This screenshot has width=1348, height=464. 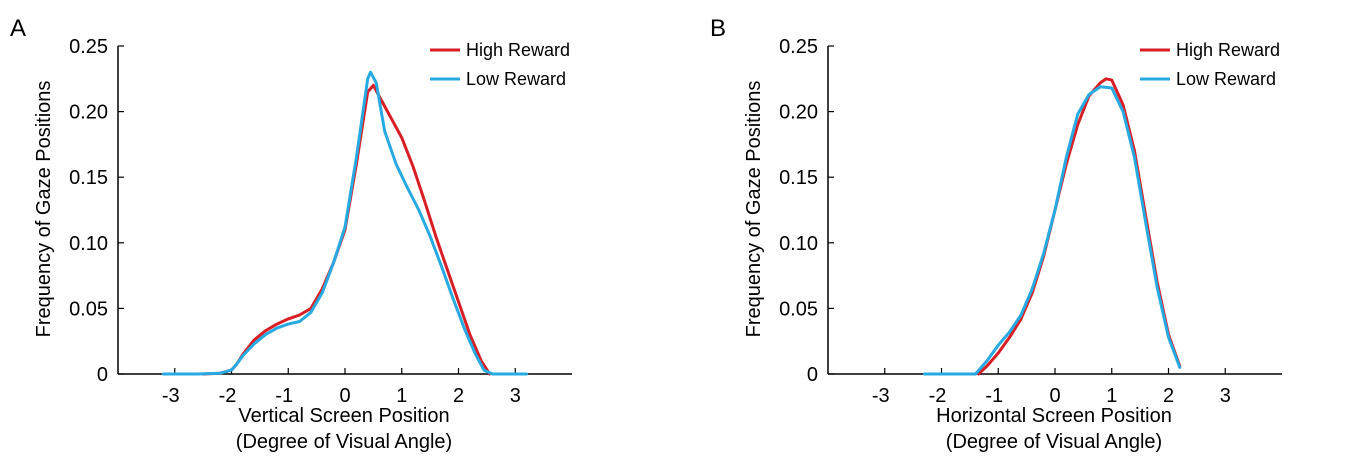 I want to click on series-lines, so click(x=1052, y=226).